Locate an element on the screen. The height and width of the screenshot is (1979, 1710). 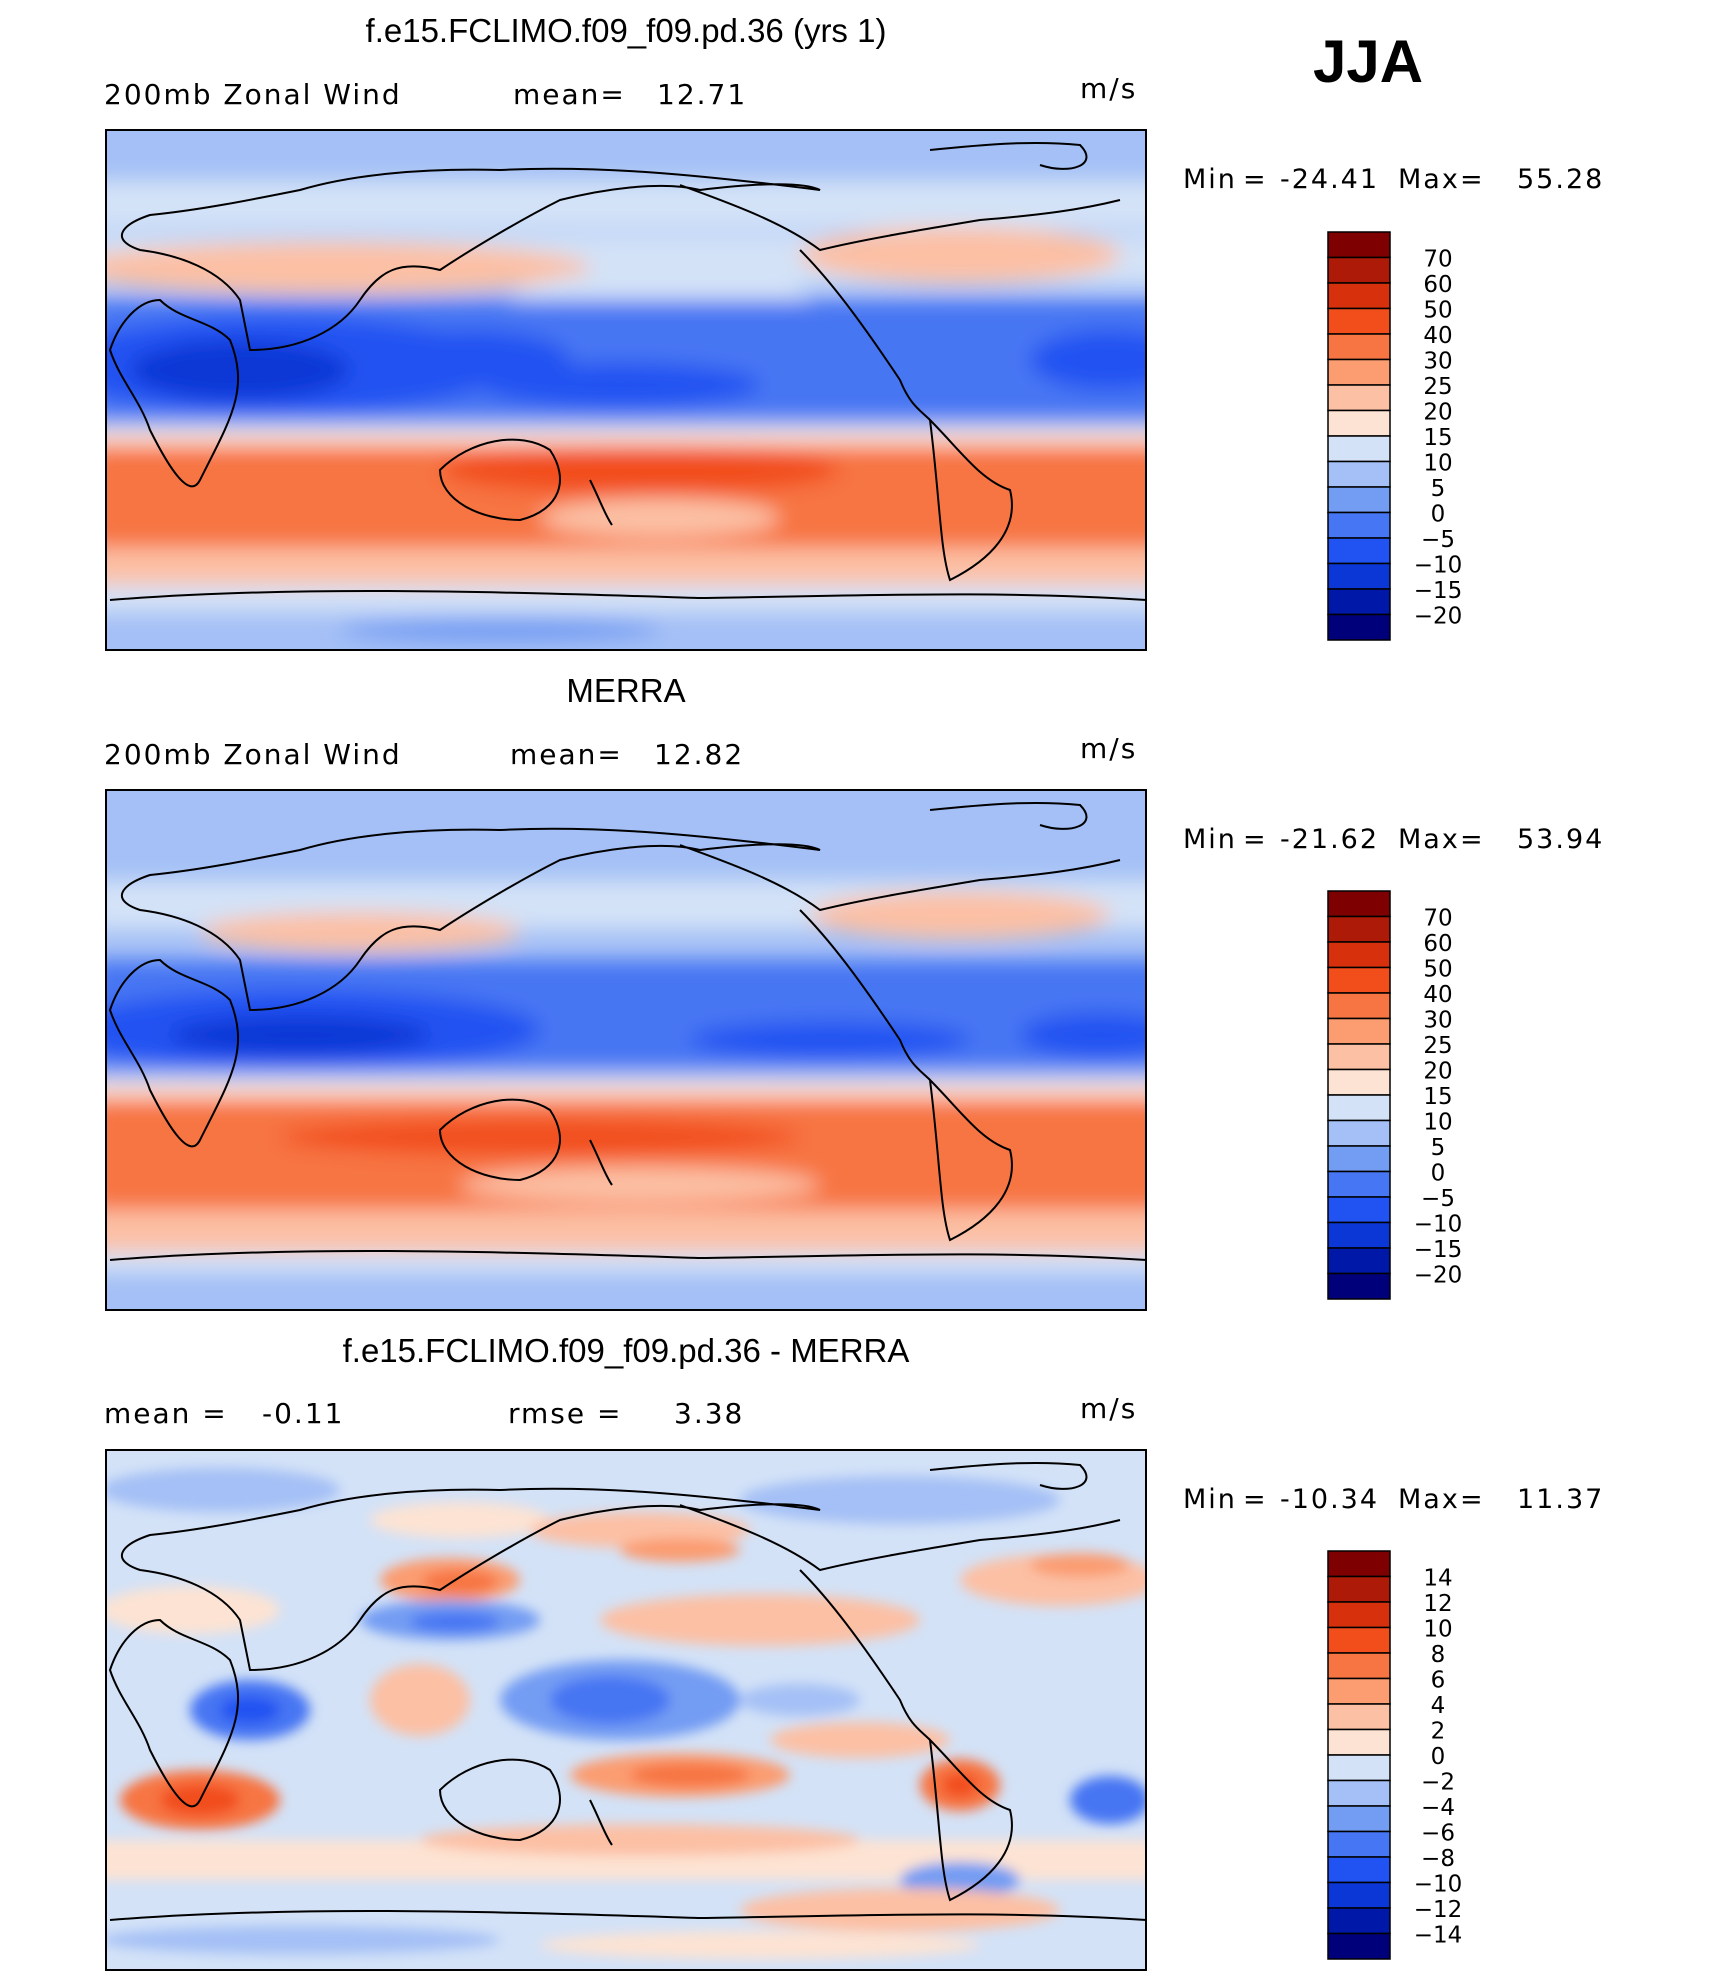
colorbar-tick-label: 30 is located at coordinates (1437, 362).